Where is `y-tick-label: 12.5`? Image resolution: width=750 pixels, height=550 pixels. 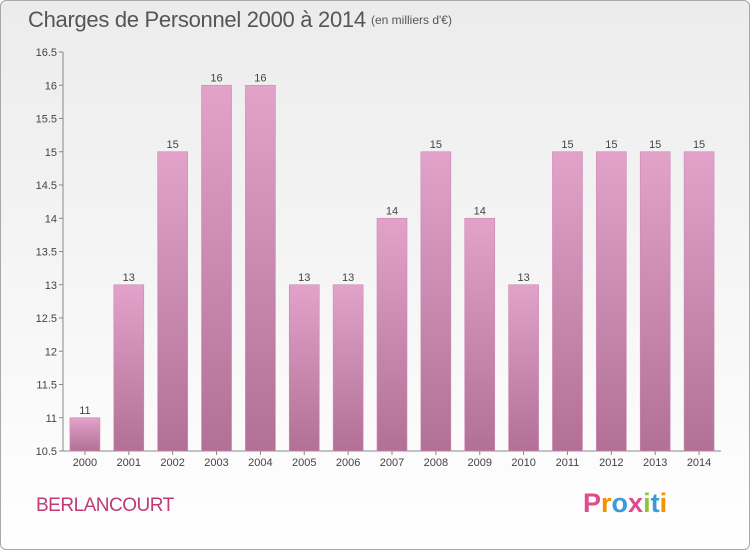 y-tick-label: 12.5 is located at coordinates (46, 319).